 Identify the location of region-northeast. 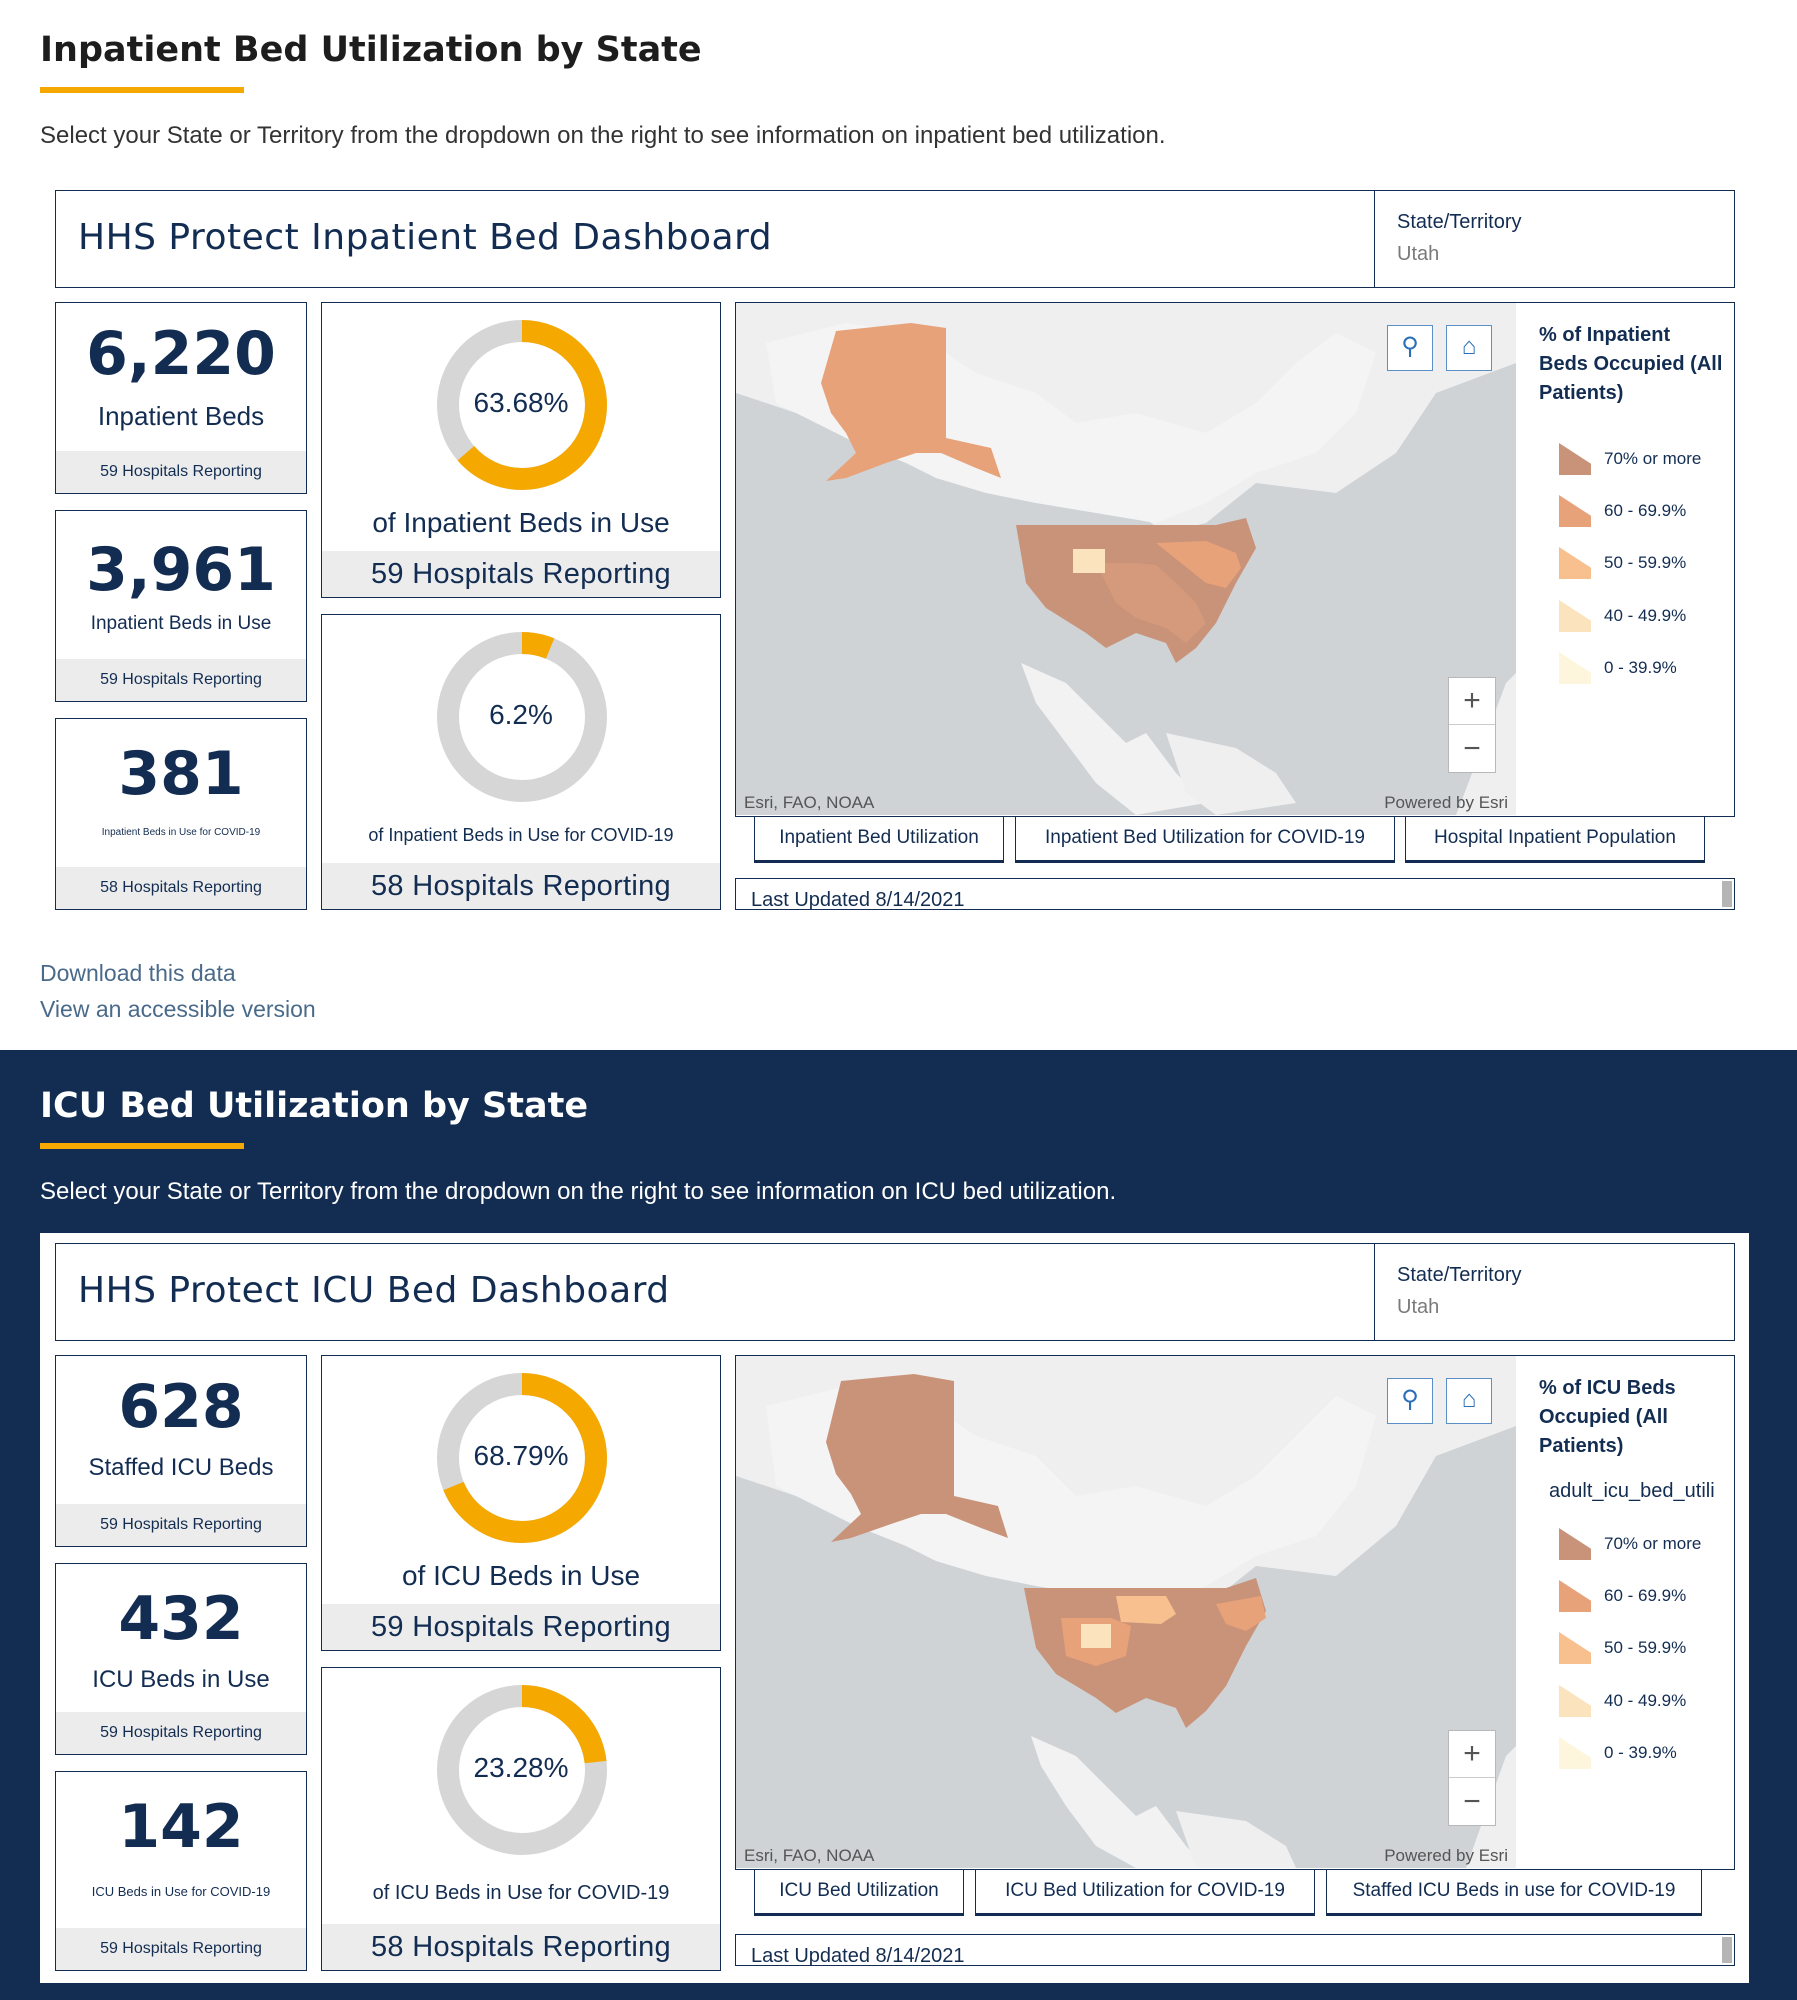
(1241, 1613).